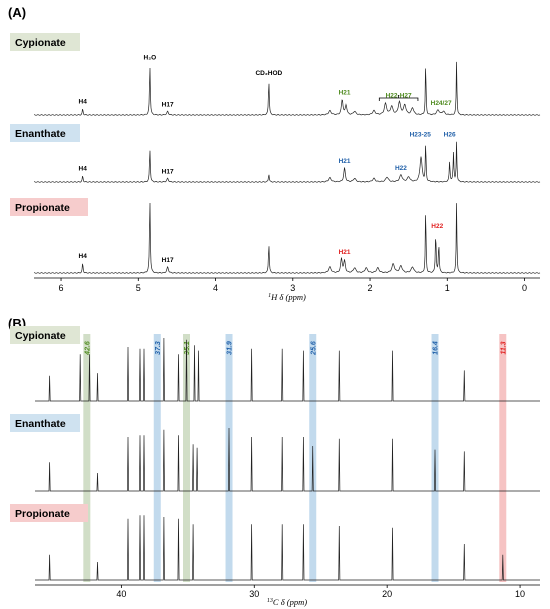 This screenshot has width=550, height=609. I want to click on peak-label: H26, so click(450, 134).